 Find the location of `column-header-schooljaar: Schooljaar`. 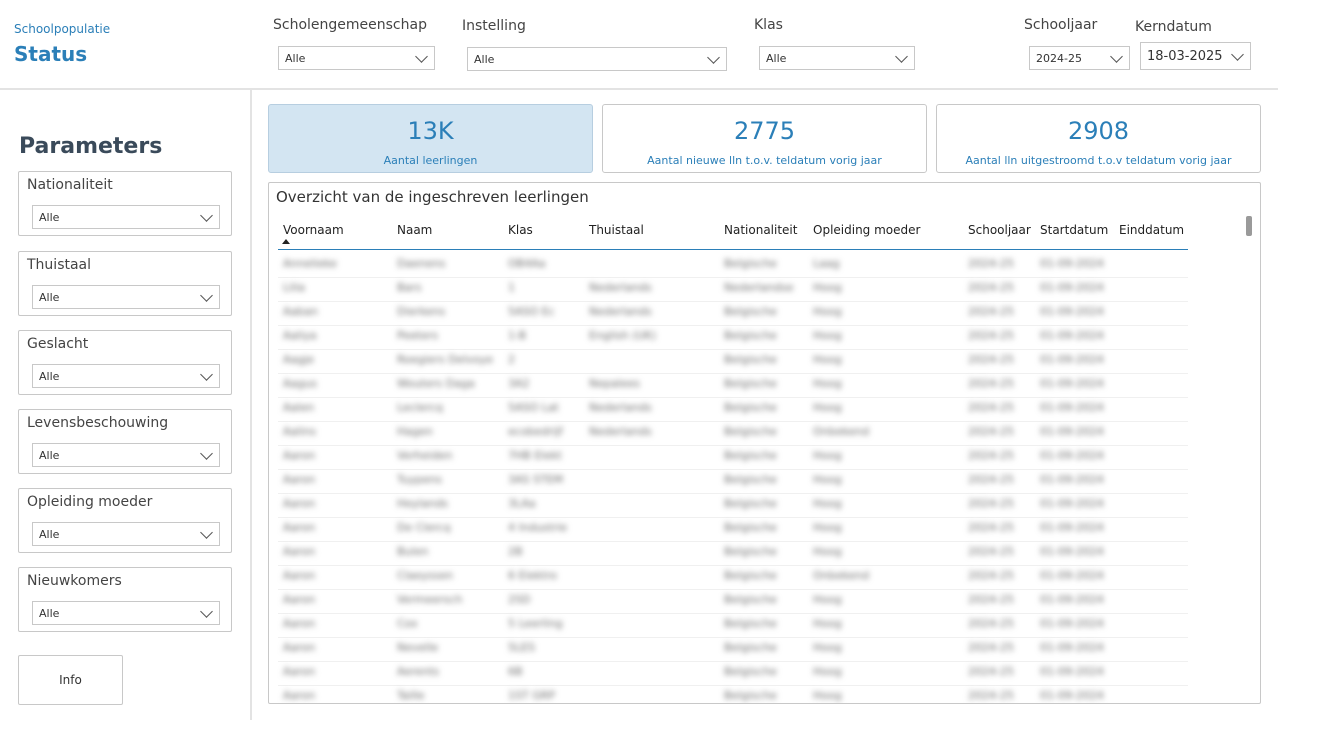

column-header-schooljaar: Schooljaar is located at coordinates (999, 230).